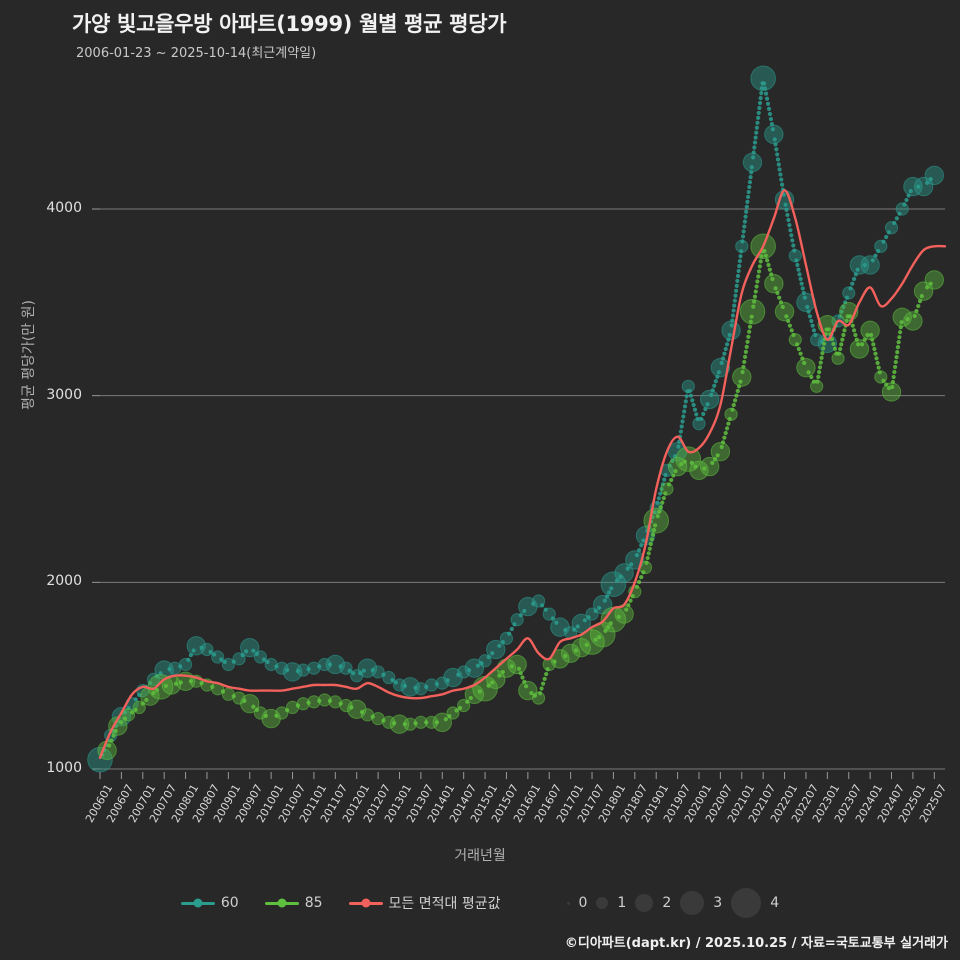 The height and width of the screenshot is (960, 960). Describe the element at coordinates (583, 903) in the screenshot. I see `legend-size-label: 0` at that location.